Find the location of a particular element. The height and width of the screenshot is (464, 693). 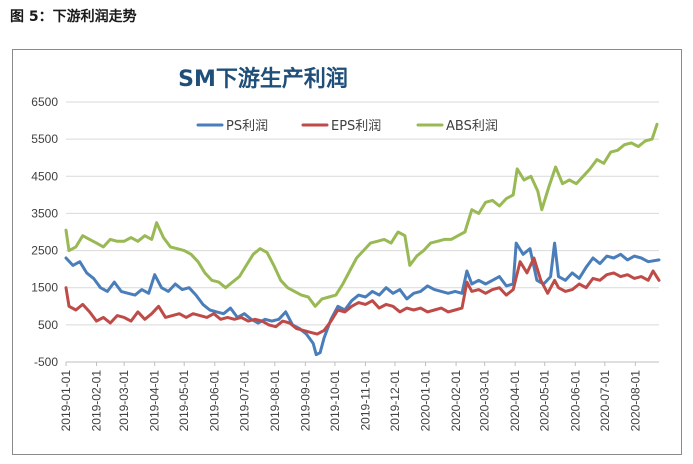

x-tick-label: 2019-05-01 is located at coordinates (184, 401).